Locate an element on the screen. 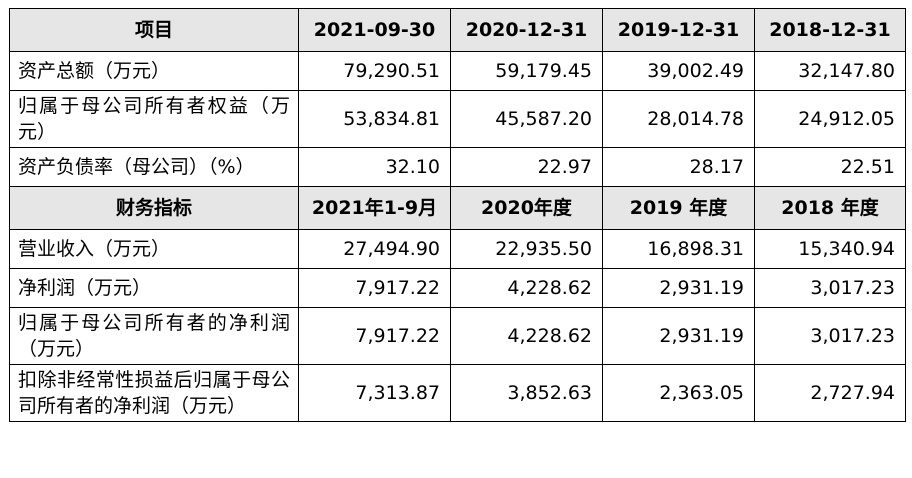 The height and width of the screenshot is (478, 912). value-cell: 53,834.81 is located at coordinates (374, 119).